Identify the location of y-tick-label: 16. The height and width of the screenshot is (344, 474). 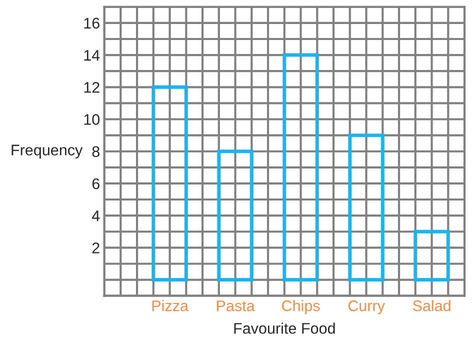
(92, 23).